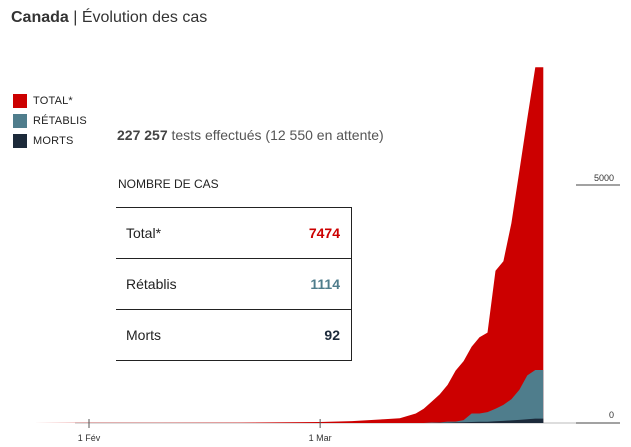 The height and width of the screenshot is (447, 631). I want to click on legend-item-recovered: RÉTABLIS, so click(50, 121).